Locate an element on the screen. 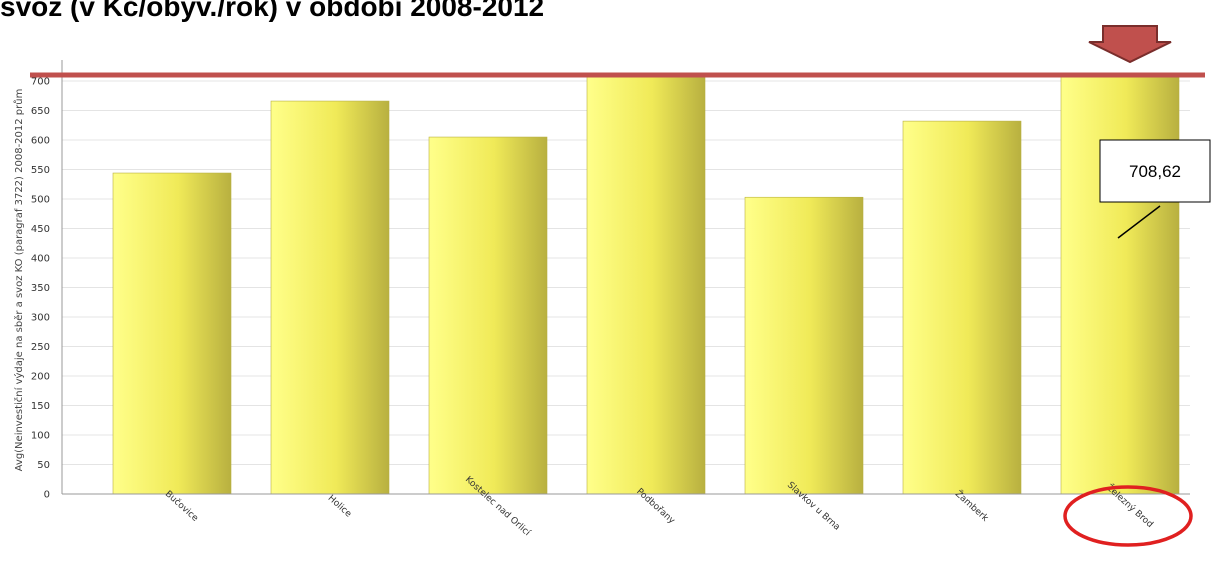  y-tick-label: 450 is located at coordinates (40, 229).